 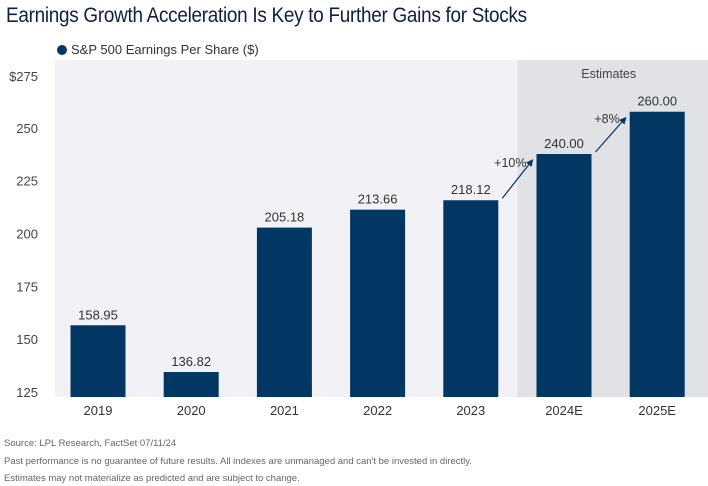 What do you see at coordinates (284, 312) in the screenshot?
I see `bar-2021` at bounding box center [284, 312].